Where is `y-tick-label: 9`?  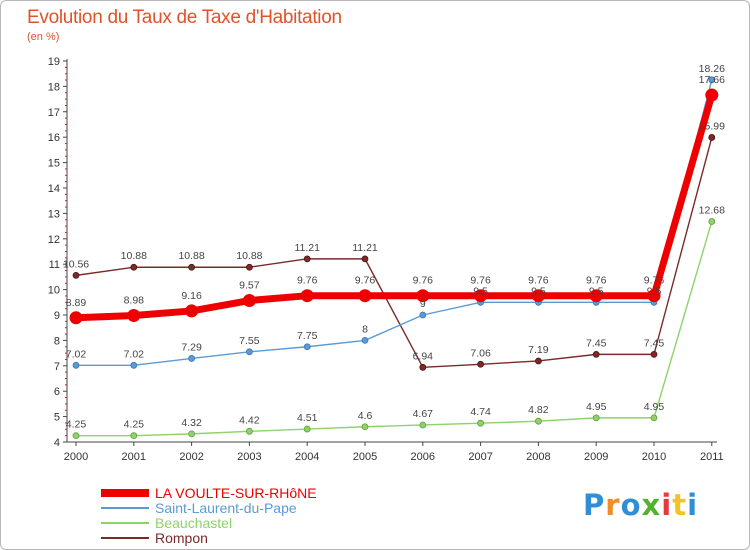 y-tick-label: 9 is located at coordinates (57, 316).